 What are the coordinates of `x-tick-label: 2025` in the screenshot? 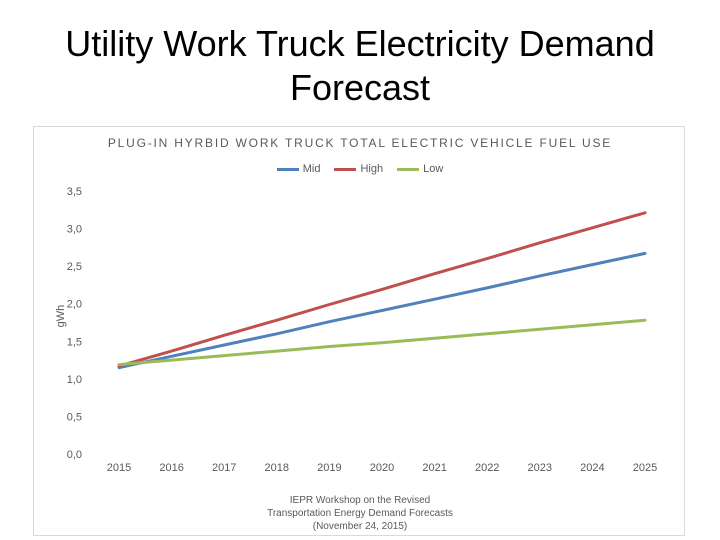 It's located at (645, 468).